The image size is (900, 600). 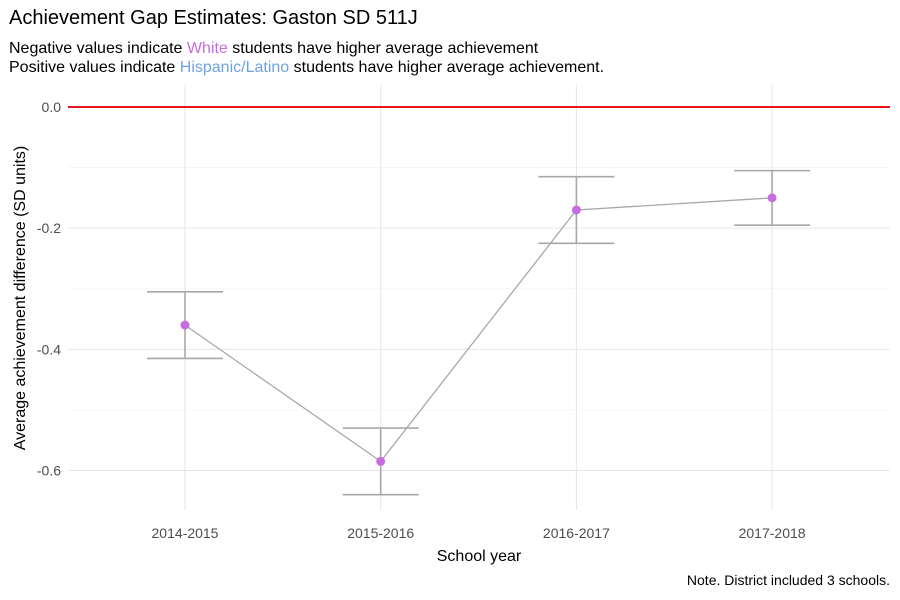 I want to click on caption-note: Note. District included 3 schools., so click(x=788, y=580).